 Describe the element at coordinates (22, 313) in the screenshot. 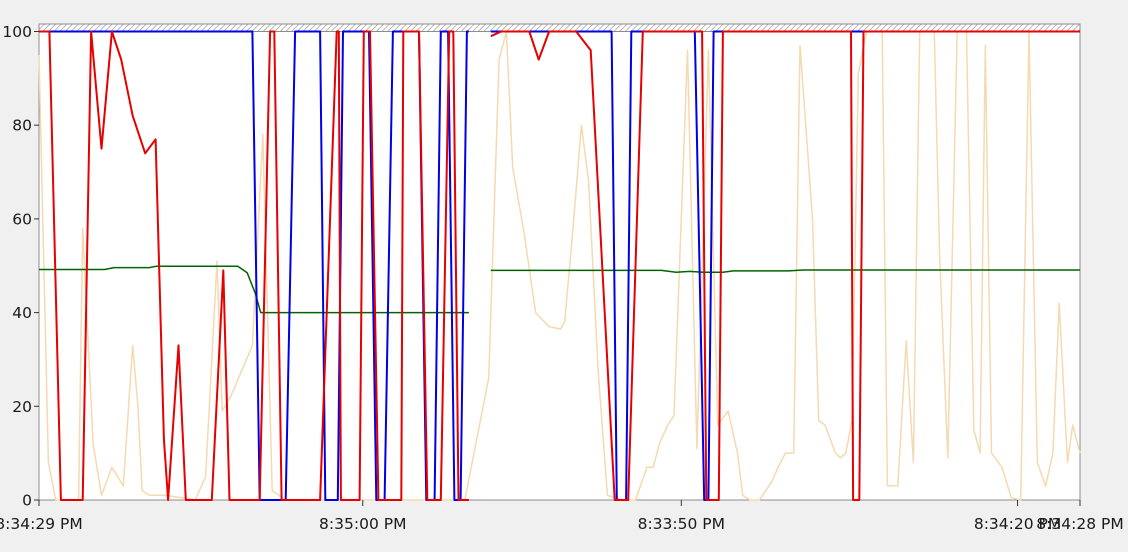

I see `y-tick-label: 40` at that location.